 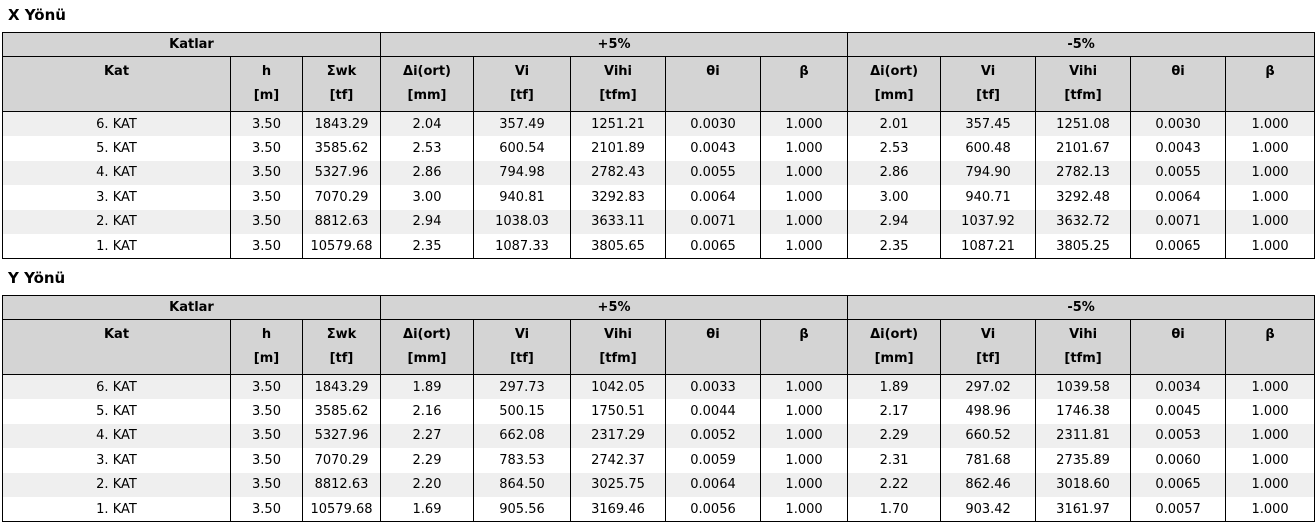 I want to click on cell-kat: 4. KAT, so click(x=116, y=435).